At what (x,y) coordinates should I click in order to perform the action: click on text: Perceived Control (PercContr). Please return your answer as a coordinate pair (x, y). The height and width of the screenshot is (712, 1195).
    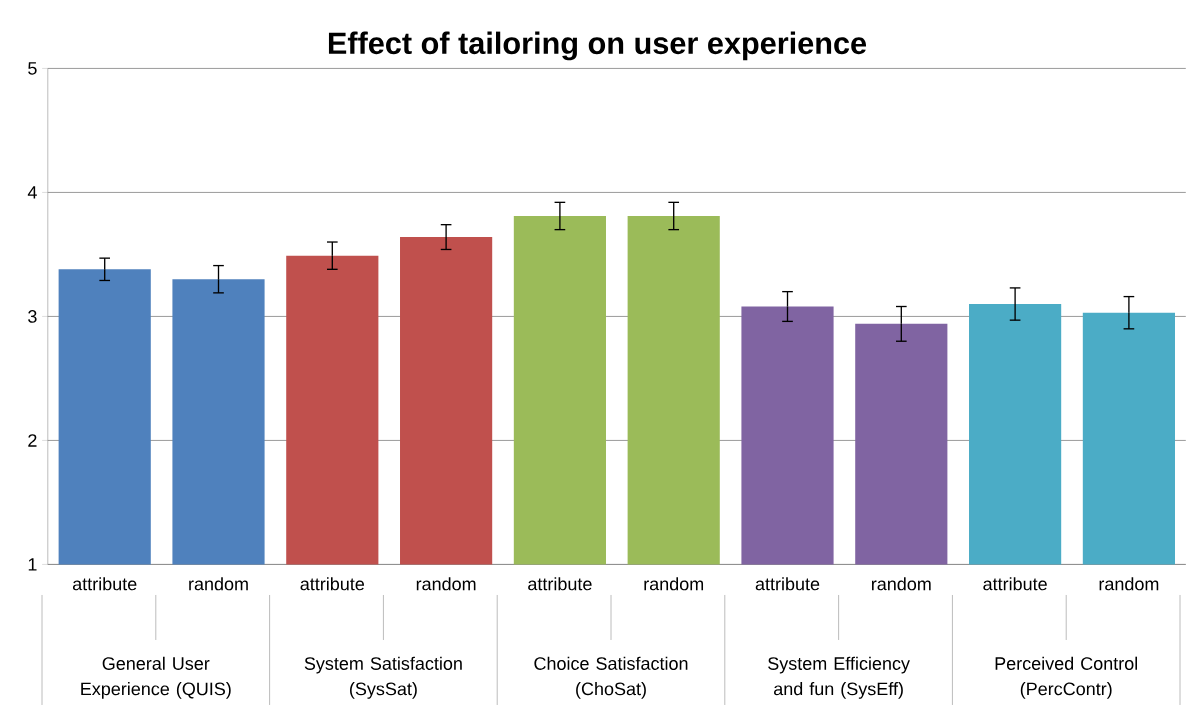
    Looking at the image, I should click on (1066, 677).